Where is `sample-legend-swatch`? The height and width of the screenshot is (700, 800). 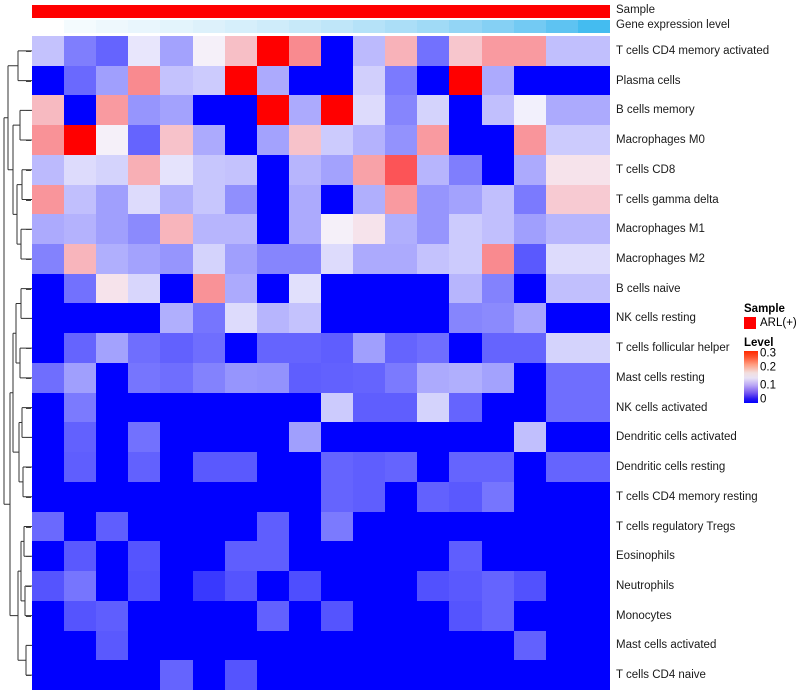 sample-legend-swatch is located at coordinates (750, 323).